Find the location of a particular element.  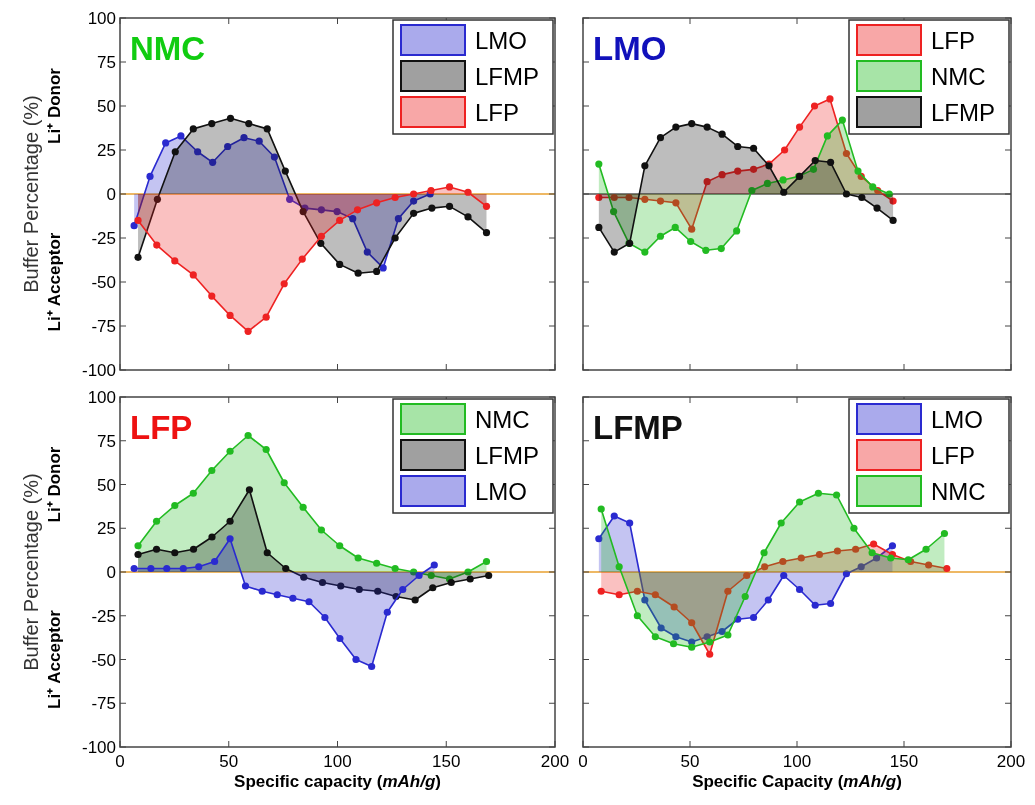

chart-title: LFP is located at coordinates (161, 427).